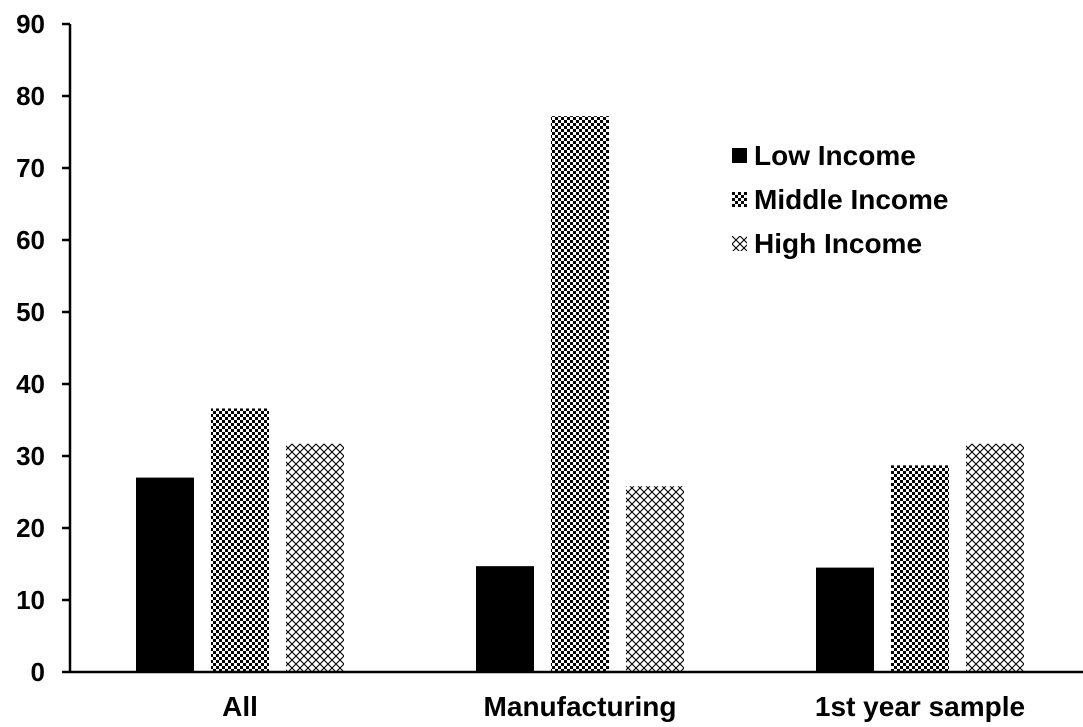  What do you see at coordinates (315, 557) in the screenshot?
I see `bar-all-high-income` at bounding box center [315, 557].